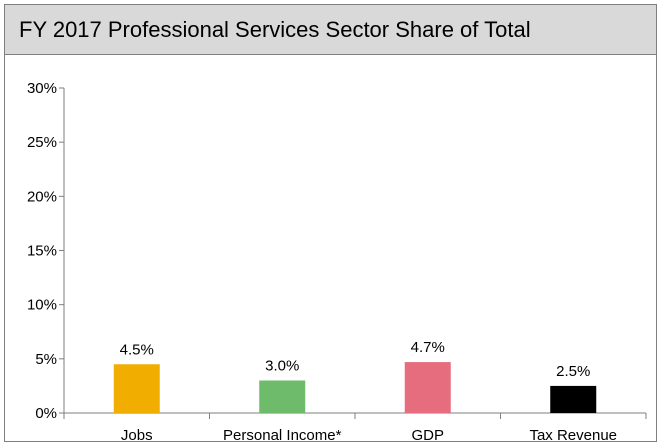 This screenshot has height=446, width=663. What do you see at coordinates (282, 435) in the screenshot?
I see `x-category-label: Personal Income*` at bounding box center [282, 435].